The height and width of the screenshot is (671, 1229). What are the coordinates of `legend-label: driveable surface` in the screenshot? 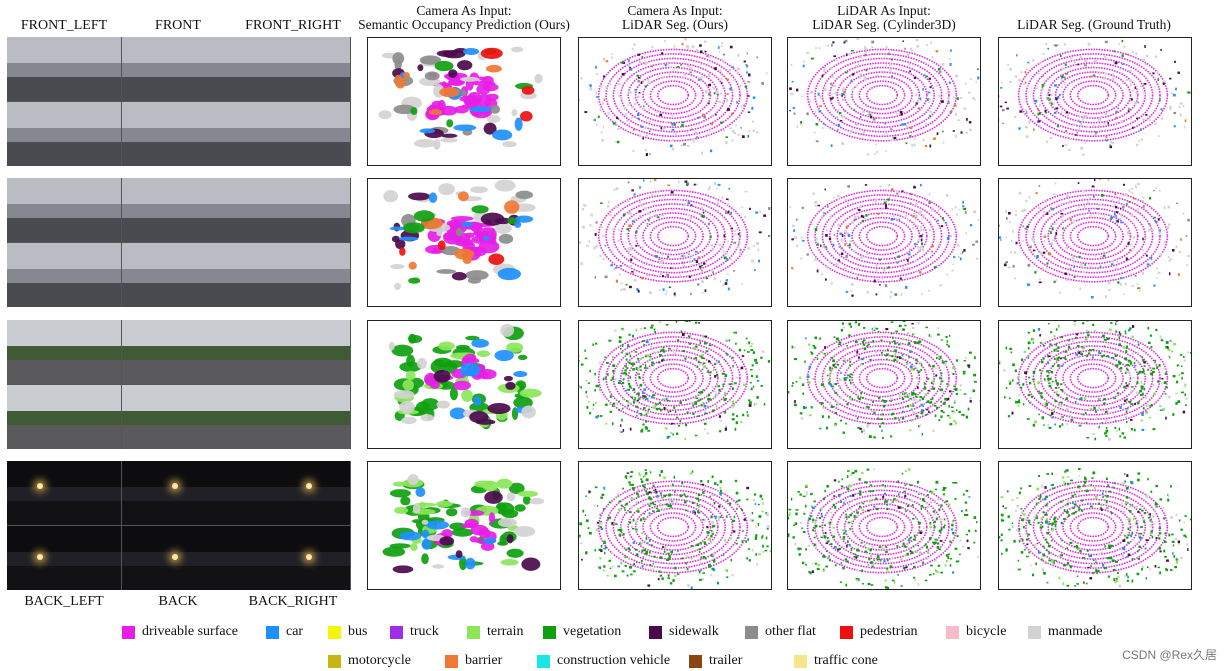 It's located at (190, 631).